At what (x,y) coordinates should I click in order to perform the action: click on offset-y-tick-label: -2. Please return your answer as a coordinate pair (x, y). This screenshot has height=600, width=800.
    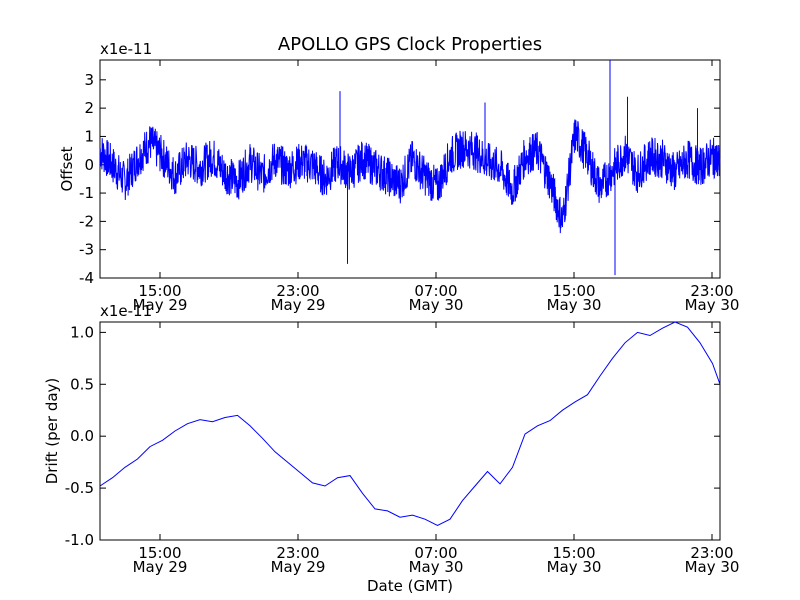
    Looking at the image, I should click on (86, 221).